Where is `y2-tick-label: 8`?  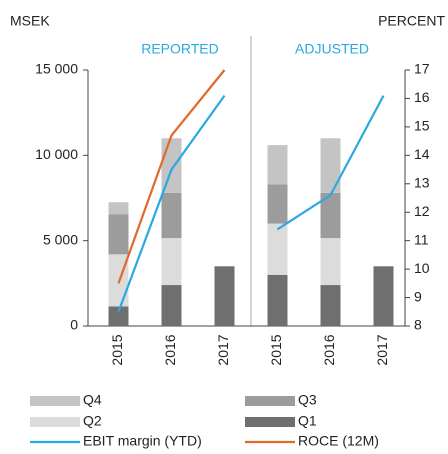
y2-tick-label: 8 is located at coordinates (418, 325).